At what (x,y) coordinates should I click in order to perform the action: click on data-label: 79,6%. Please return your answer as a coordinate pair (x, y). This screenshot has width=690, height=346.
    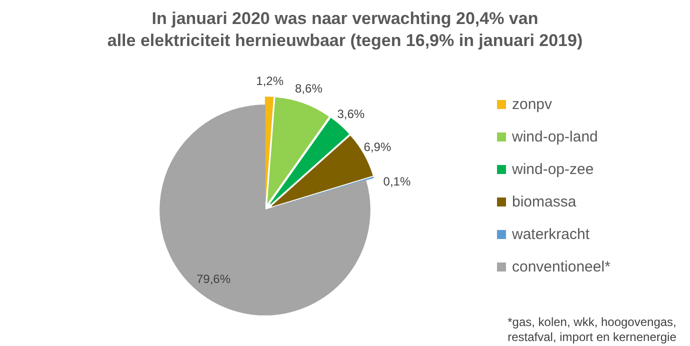
    Looking at the image, I should click on (213, 279).